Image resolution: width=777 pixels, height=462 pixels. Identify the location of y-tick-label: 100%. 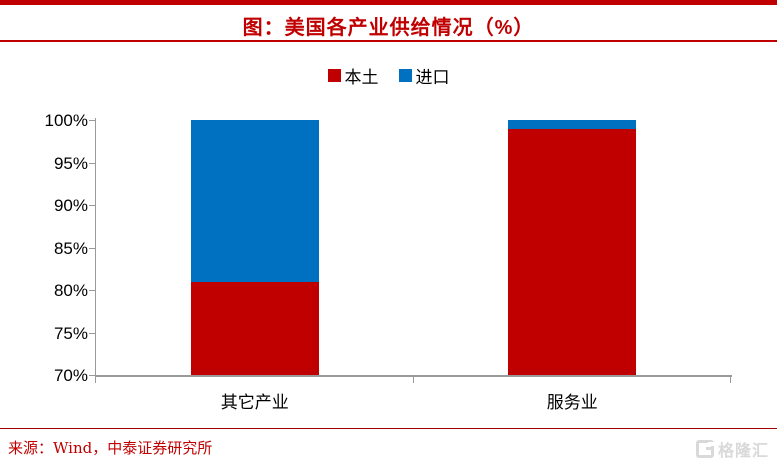
(66, 120).